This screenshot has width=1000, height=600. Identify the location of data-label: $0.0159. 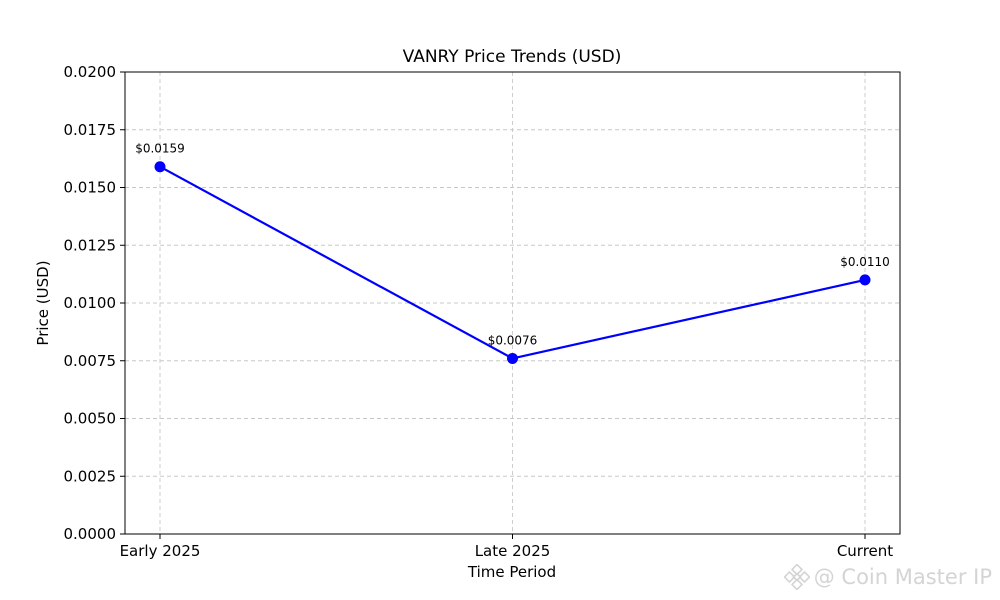
(160, 149).